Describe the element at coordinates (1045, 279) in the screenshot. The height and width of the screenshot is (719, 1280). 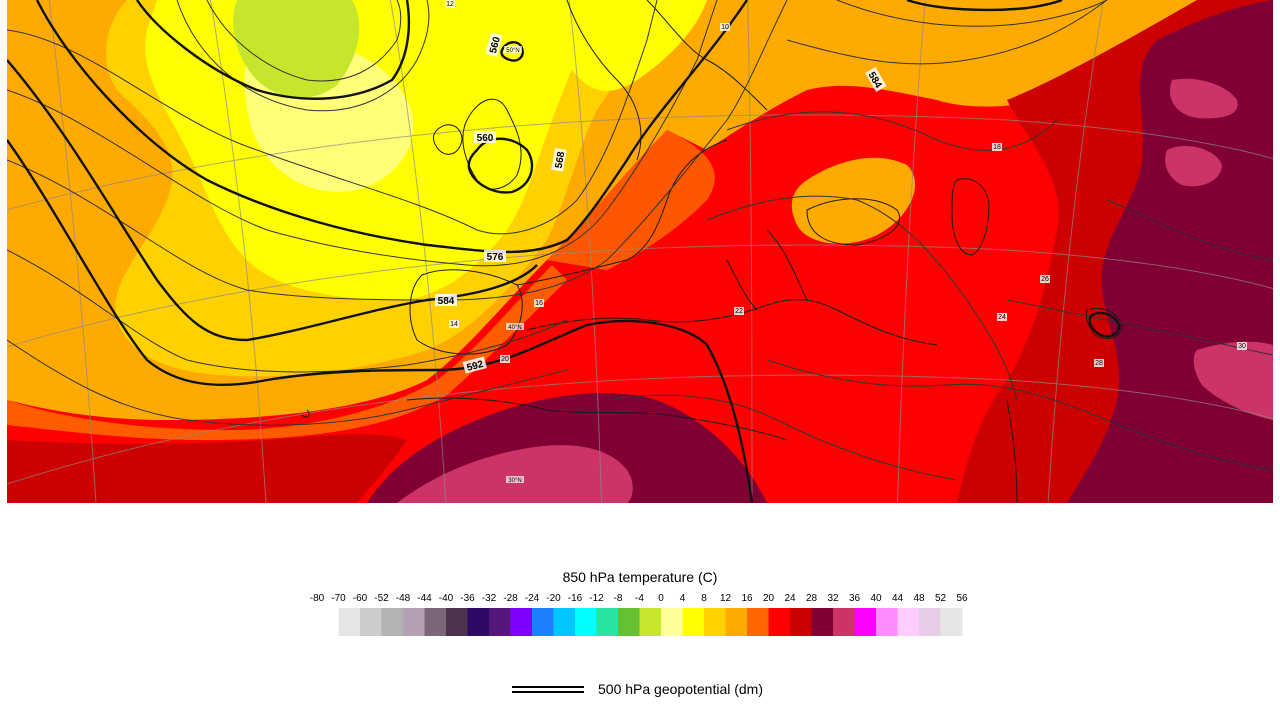
I see `temp-label-26: 26` at that location.